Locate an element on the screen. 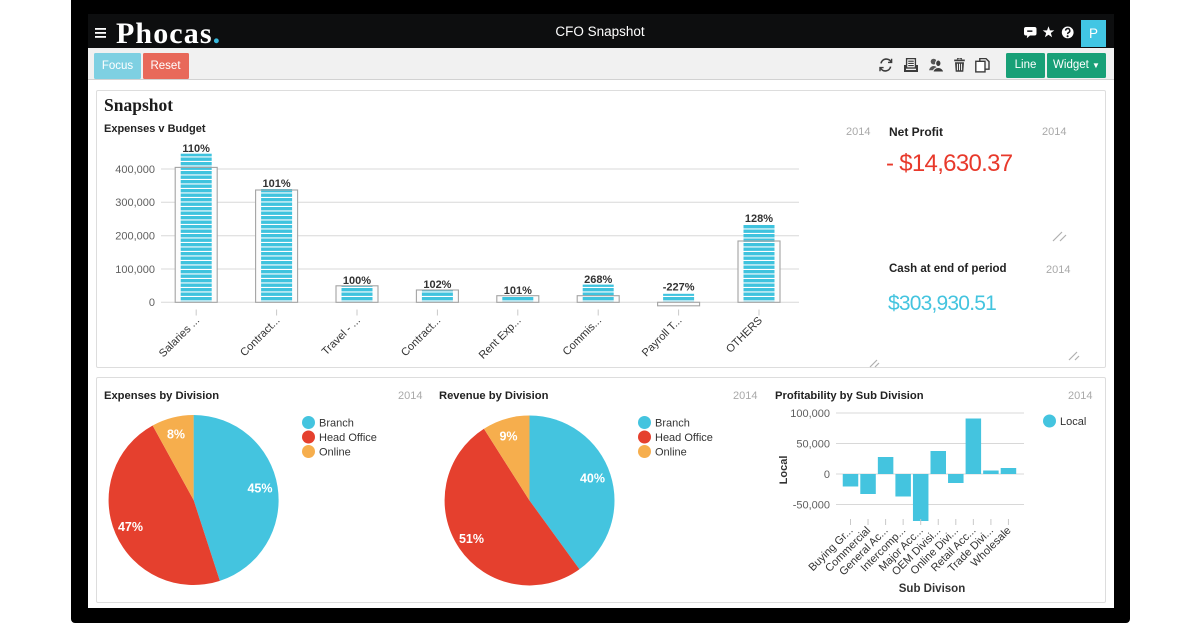 The image size is (1200, 624). svg-text: 268% is located at coordinates (598, 280).